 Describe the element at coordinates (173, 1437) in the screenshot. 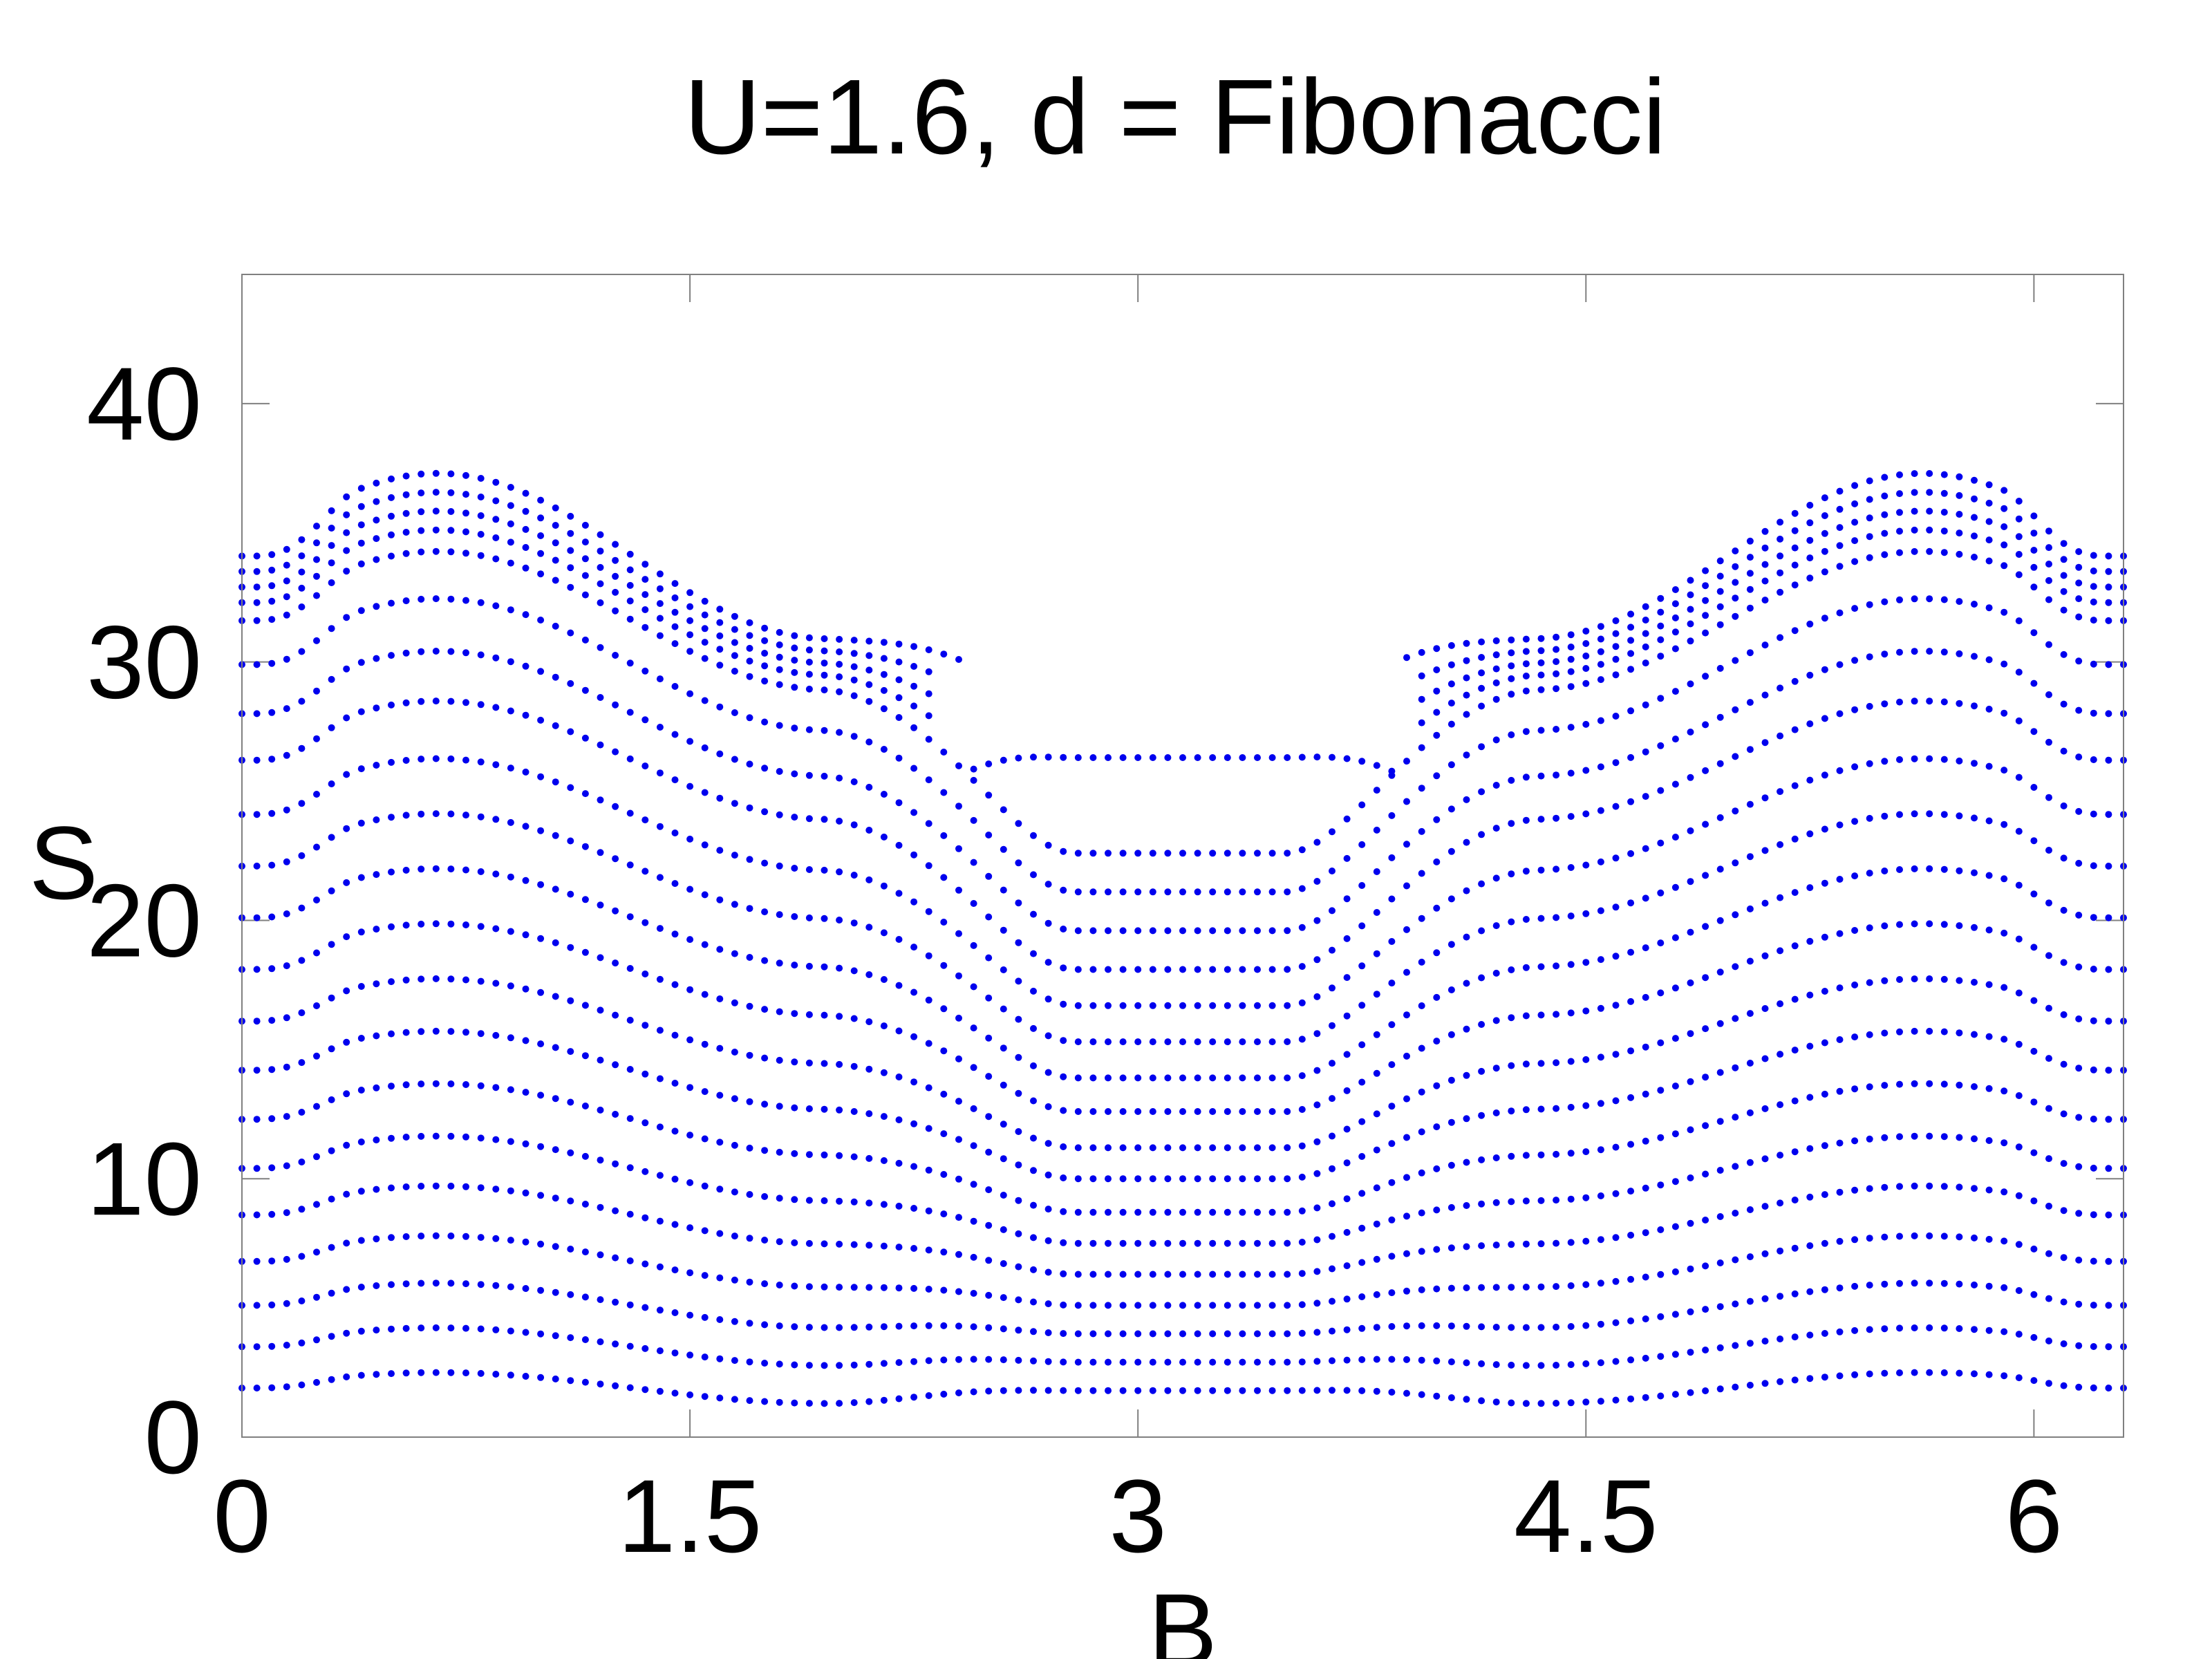

I see `y-tick-label: 0` at that location.